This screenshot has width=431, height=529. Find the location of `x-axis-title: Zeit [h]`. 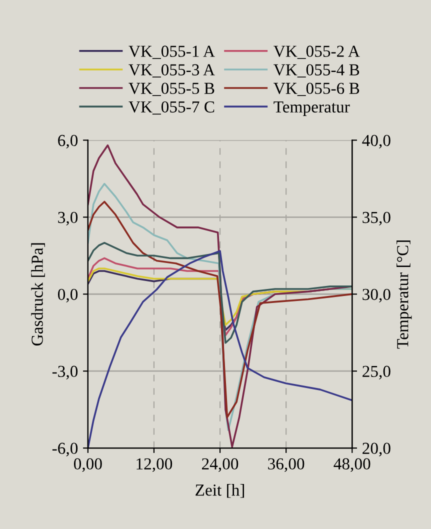

x-axis-title: Zeit [h] is located at coordinates (220, 491).